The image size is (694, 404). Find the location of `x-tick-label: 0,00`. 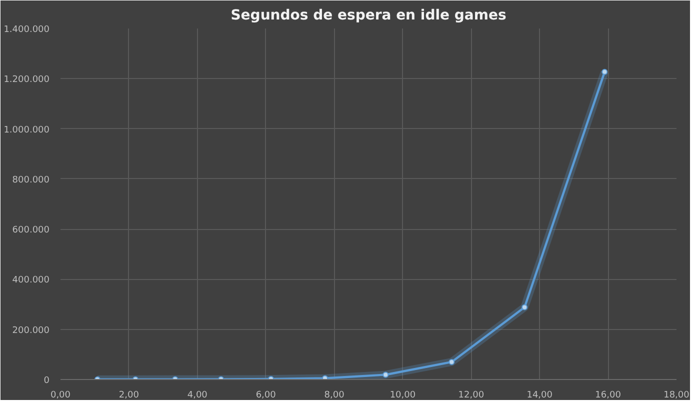

x-tick-label: 0,00 is located at coordinates (60, 395).